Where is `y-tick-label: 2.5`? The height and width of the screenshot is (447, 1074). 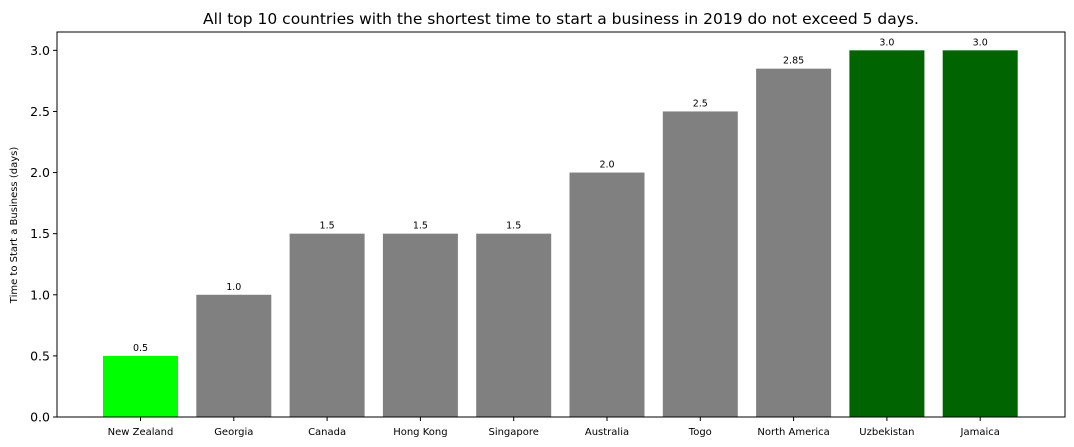
y-tick-label: 2.5 is located at coordinates (40, 111).